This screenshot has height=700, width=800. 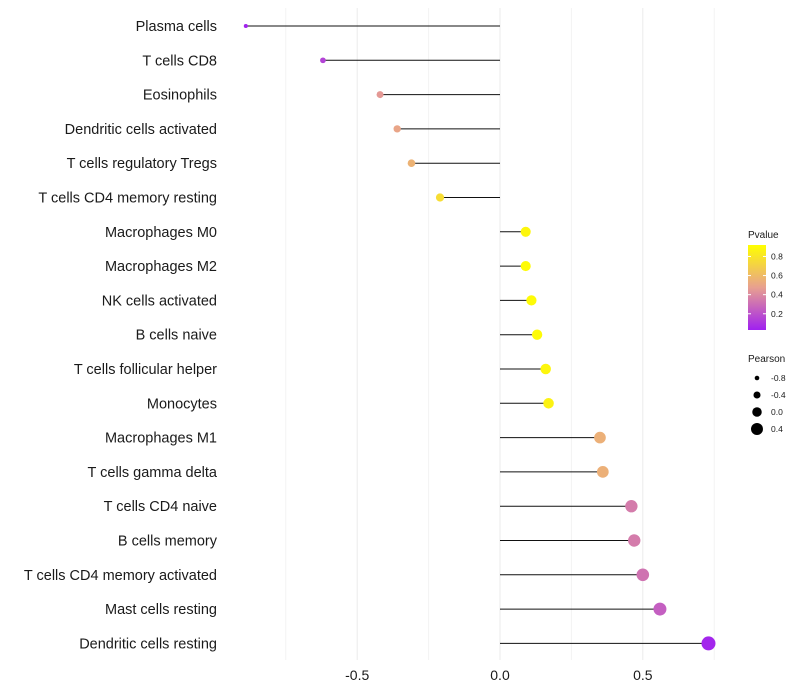 What do you see at coordinates (777, 314) in the screenshot?
I see `colorbar-tick-label: 0.2` at bounding box center [777, 314].